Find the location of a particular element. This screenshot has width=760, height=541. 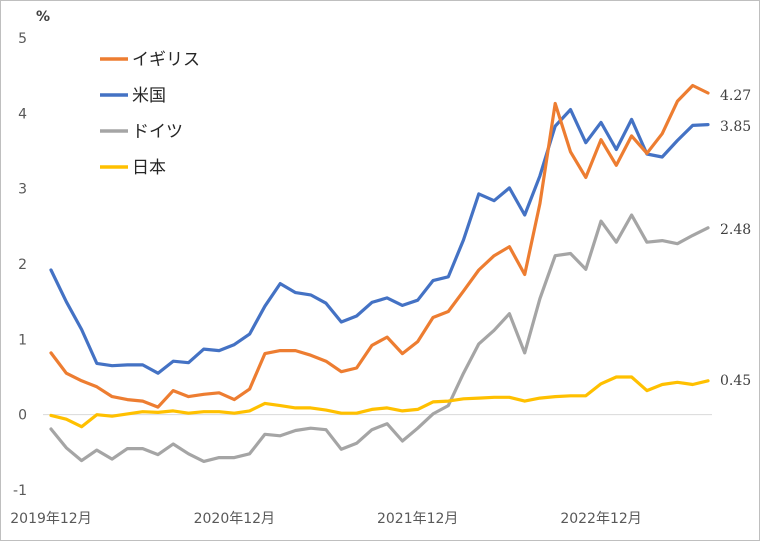

x-tick-label: 2020年12月 is located at coordinates (234, 519).